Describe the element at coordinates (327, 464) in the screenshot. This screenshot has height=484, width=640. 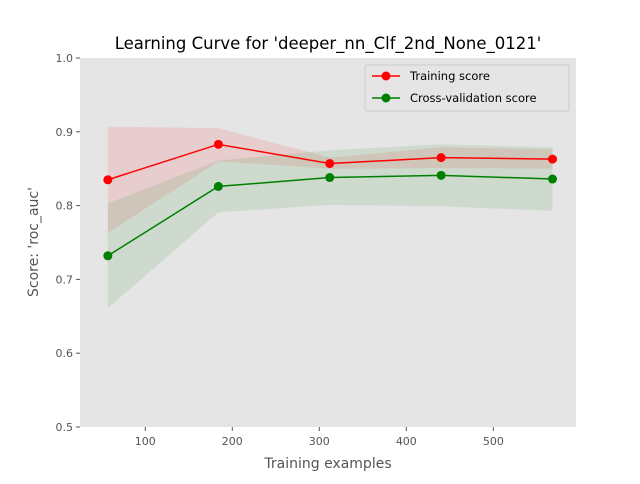
I see `x-axis-label: Training examples` at that location.